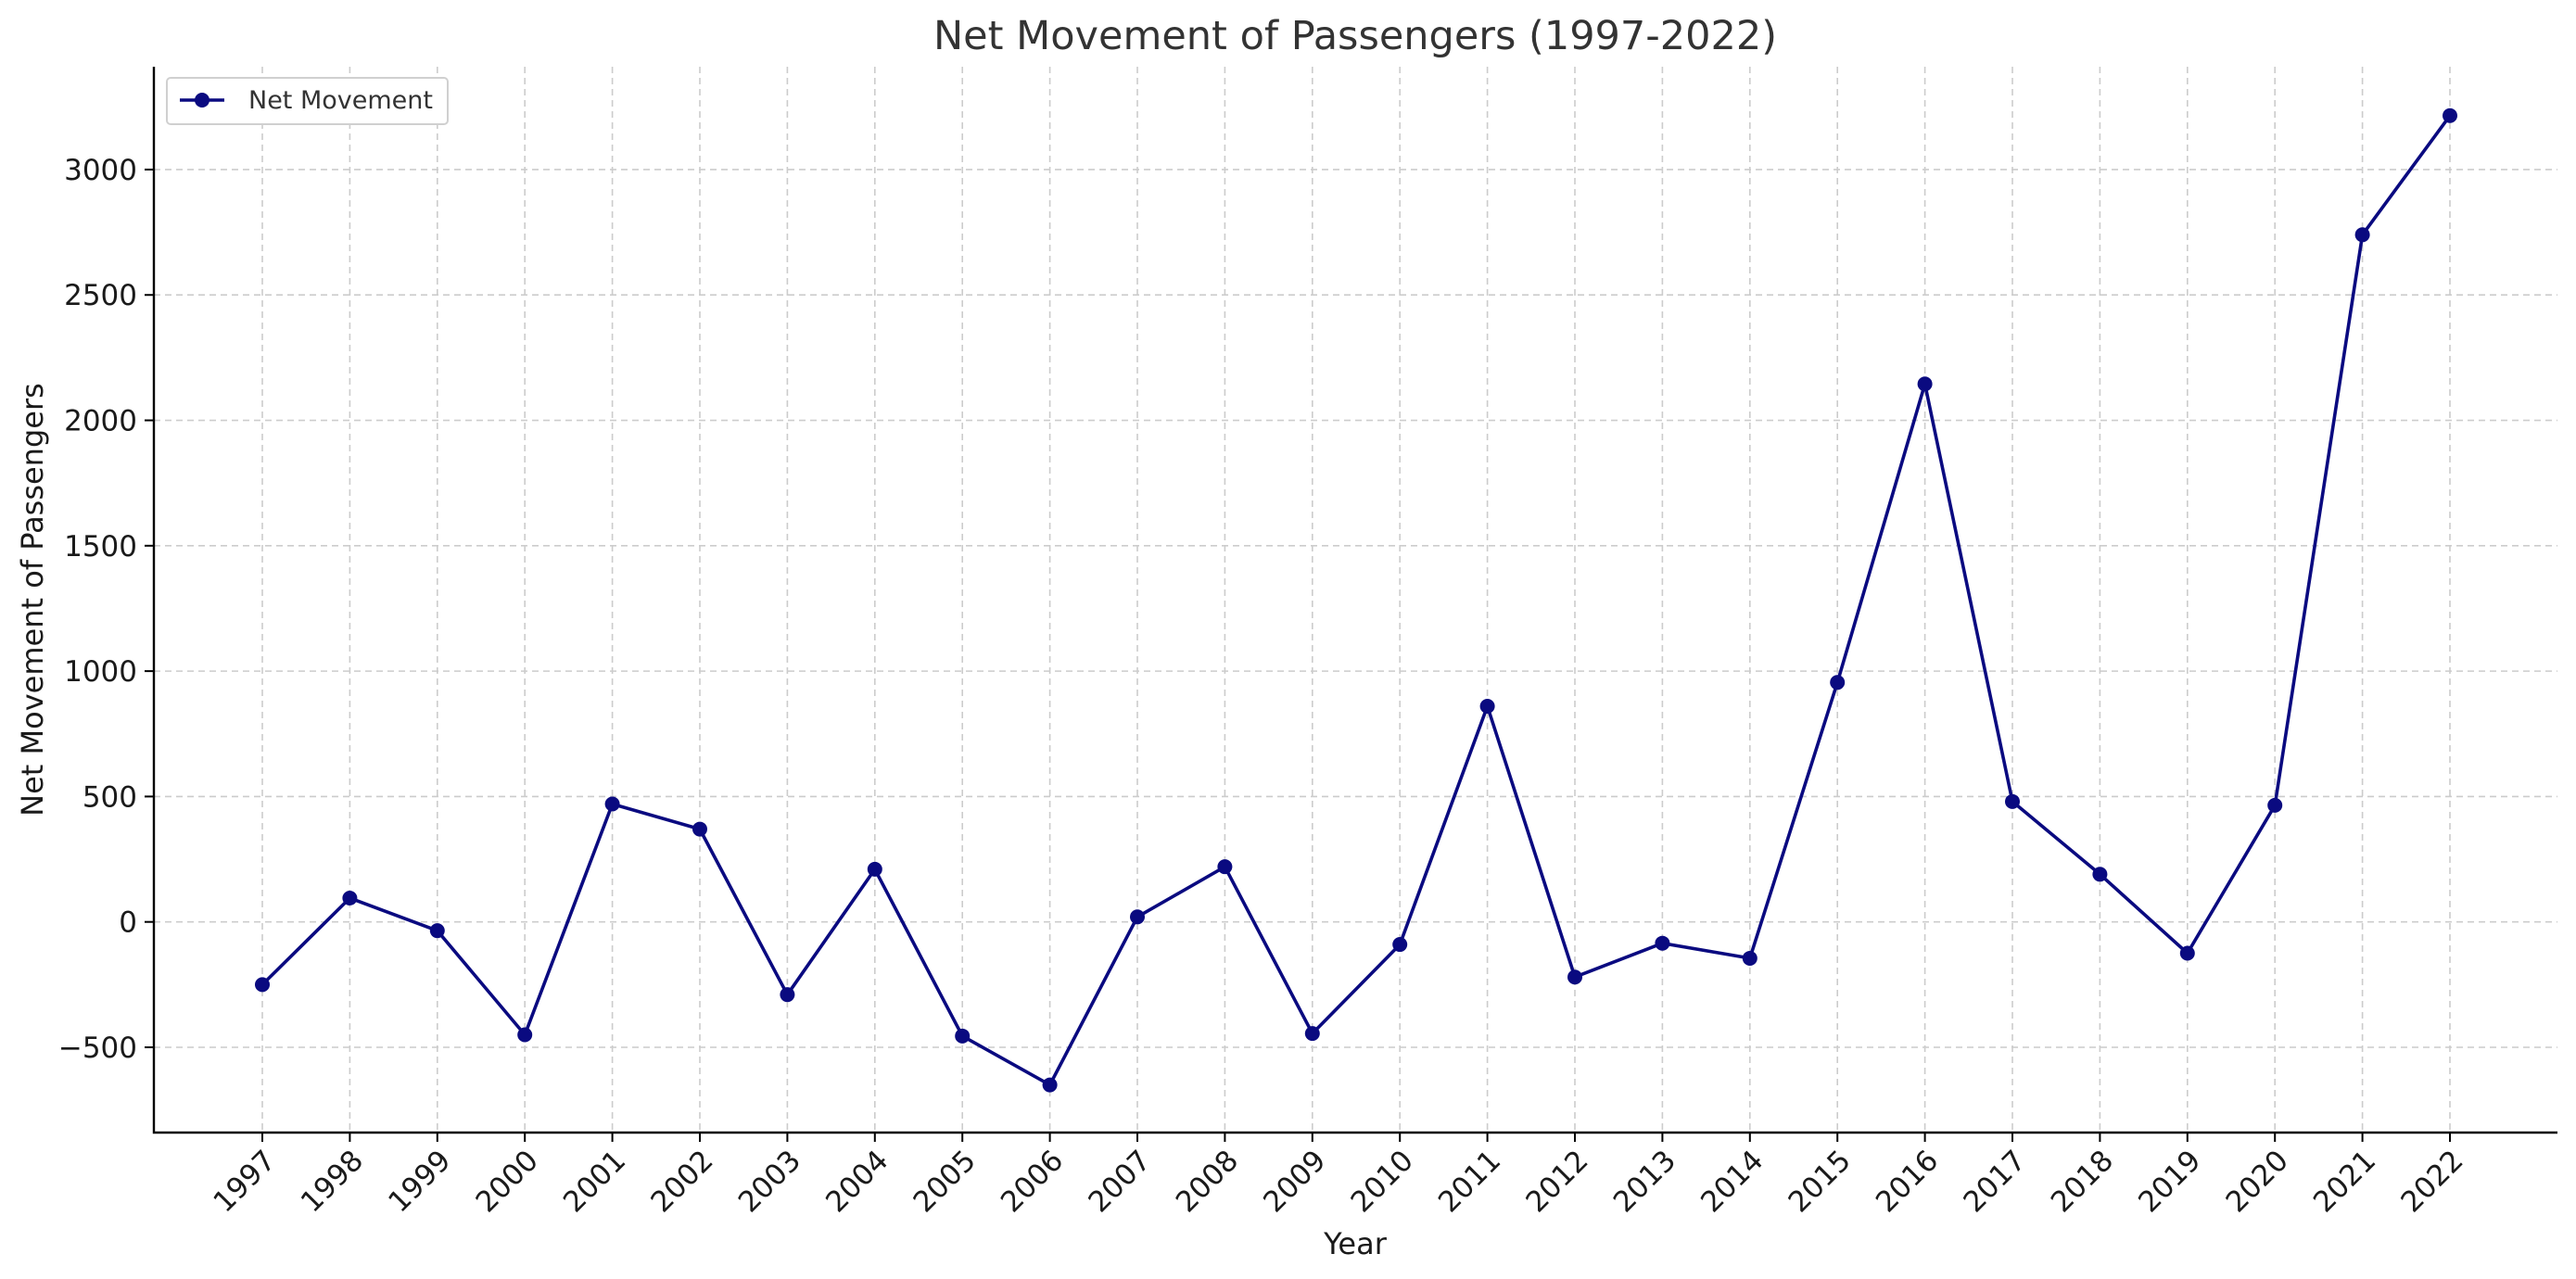 This screenshot has height=1279, width=2576. What do you see at coordinates (1119, 1181) in the screenshot?
I see `x-tick-label: 2007` at bounding box center [1119, 1181].